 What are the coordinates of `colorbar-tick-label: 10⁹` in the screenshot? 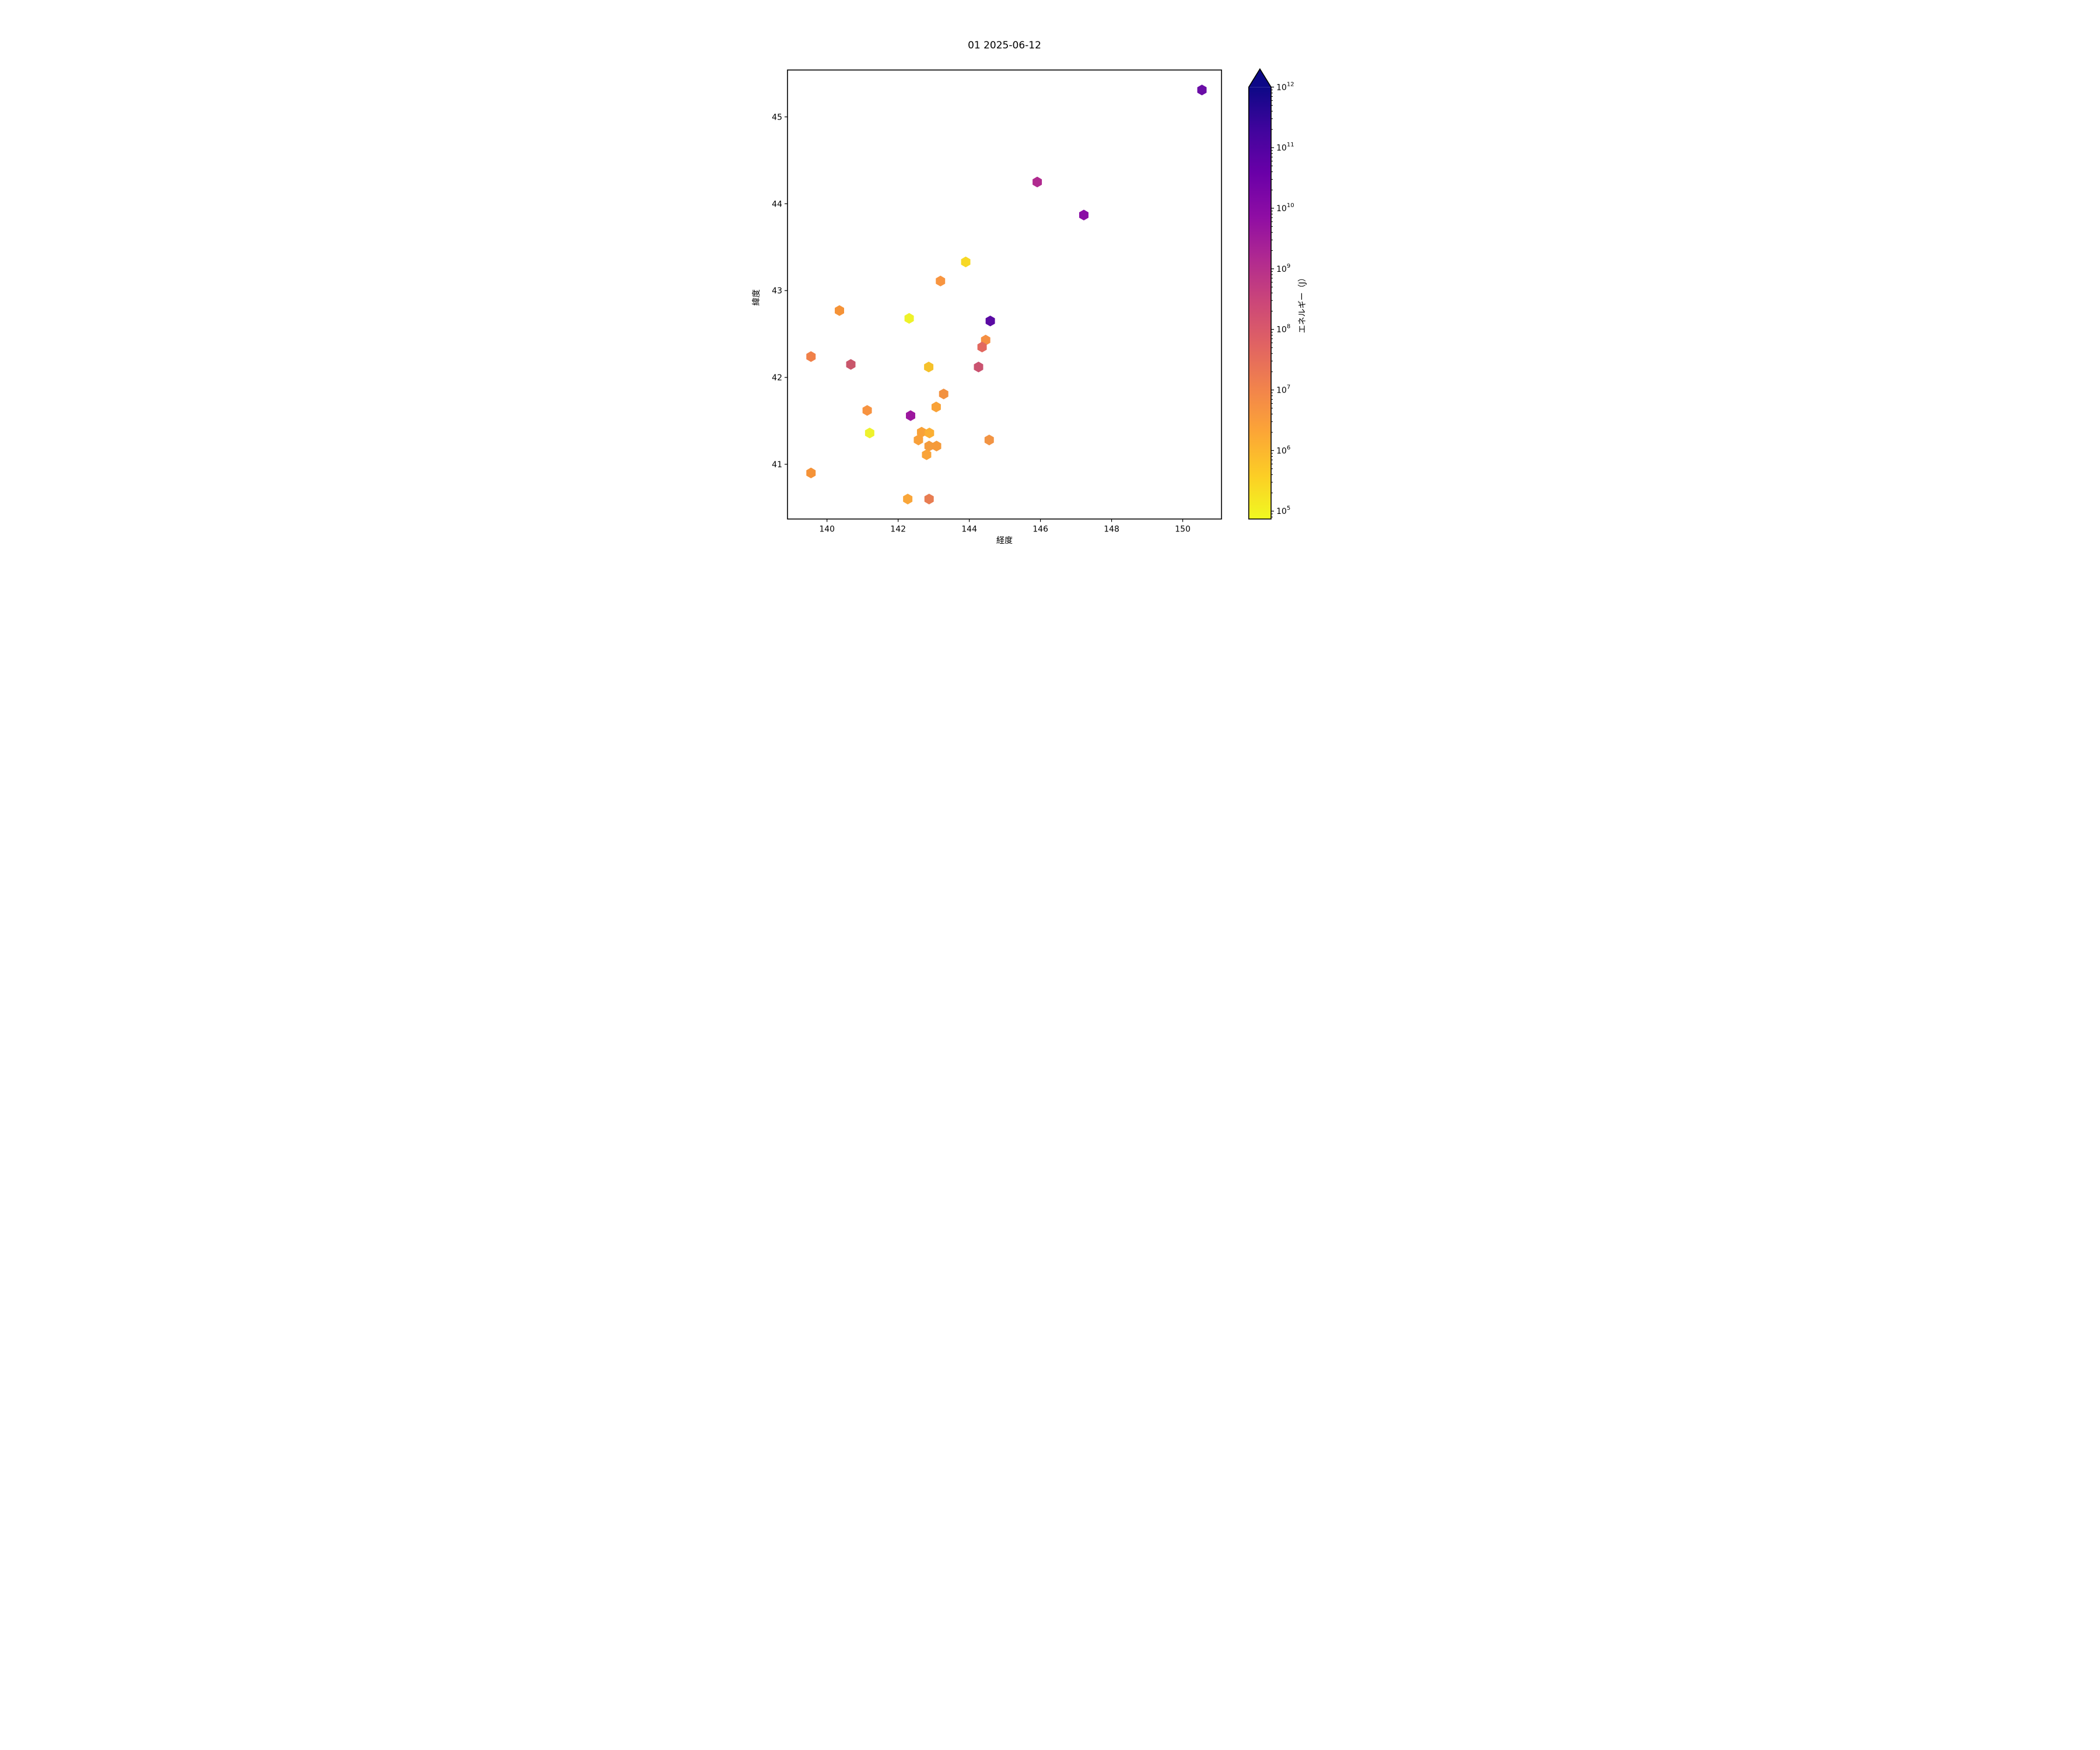 It's located at (1283, 268).